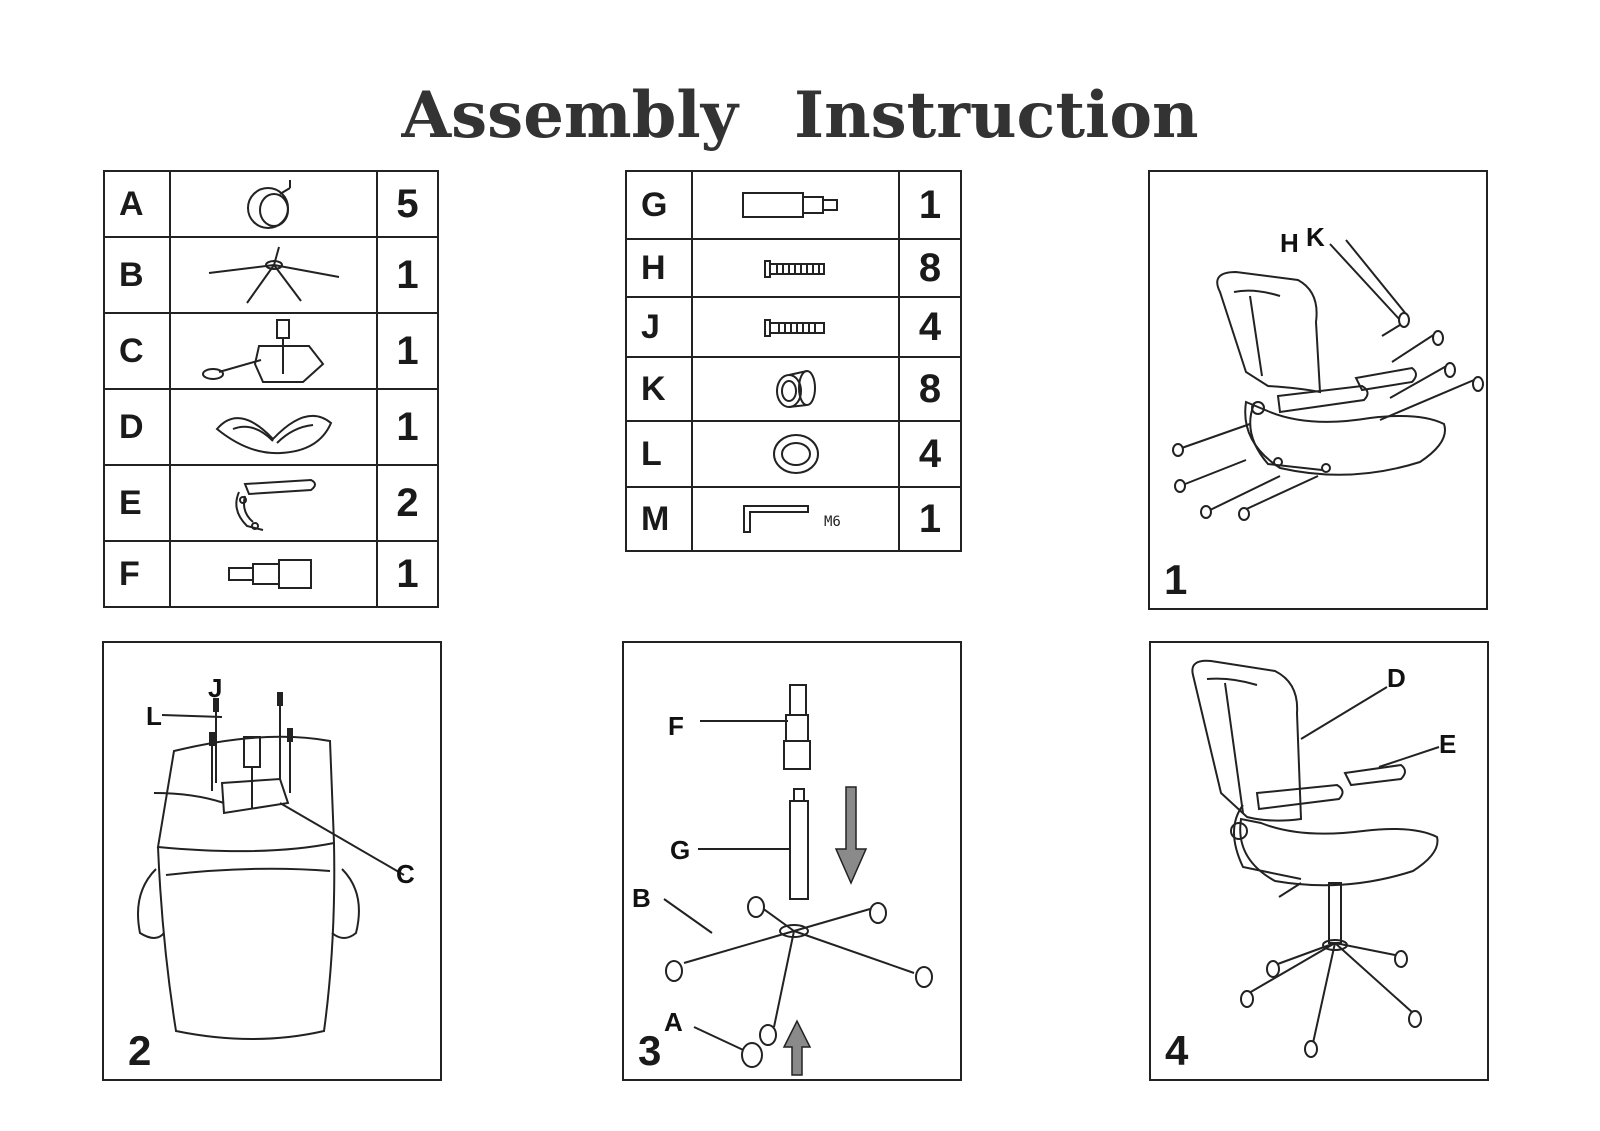  I want to click on callout-j: J, so click(215, 688).